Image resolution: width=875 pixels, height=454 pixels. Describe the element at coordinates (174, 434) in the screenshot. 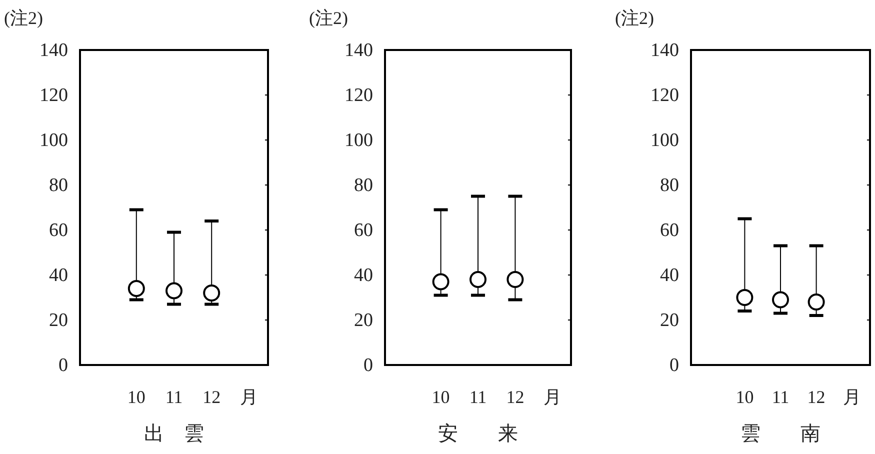

I see `x-axis-title: 出 雲` at that location.